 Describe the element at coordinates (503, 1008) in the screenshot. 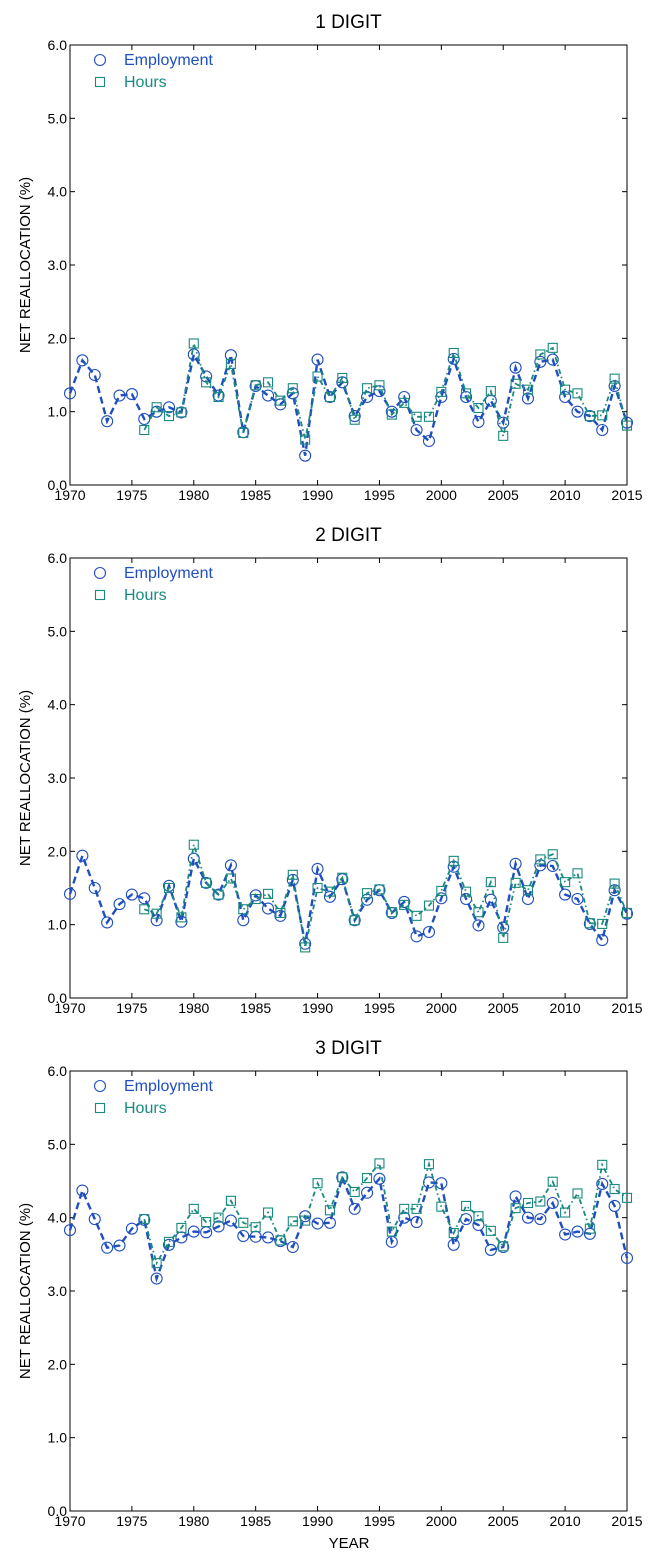

I see `x-tick-label: 2005` at that location.